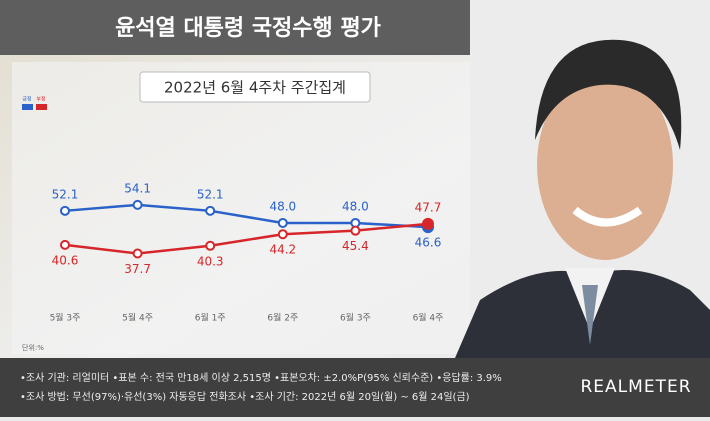 The width and height of the screenshot is (710, 421). What do you see at coordinates (355, 246) in the screenshot?
I see `value-label: 45.4` at bounding box center [355, 246].